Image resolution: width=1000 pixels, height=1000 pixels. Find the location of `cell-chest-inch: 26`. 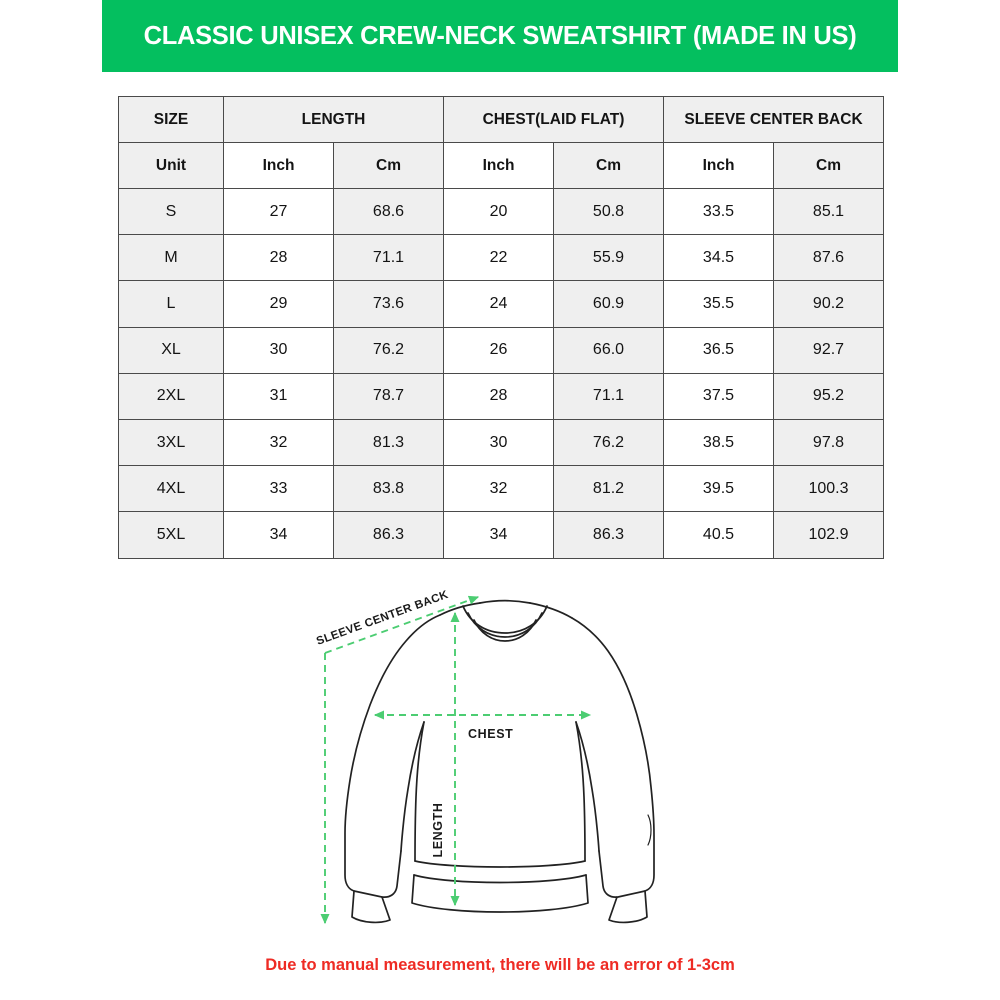

cell-chest-inch: 26 is located at coordinates (498, 350).